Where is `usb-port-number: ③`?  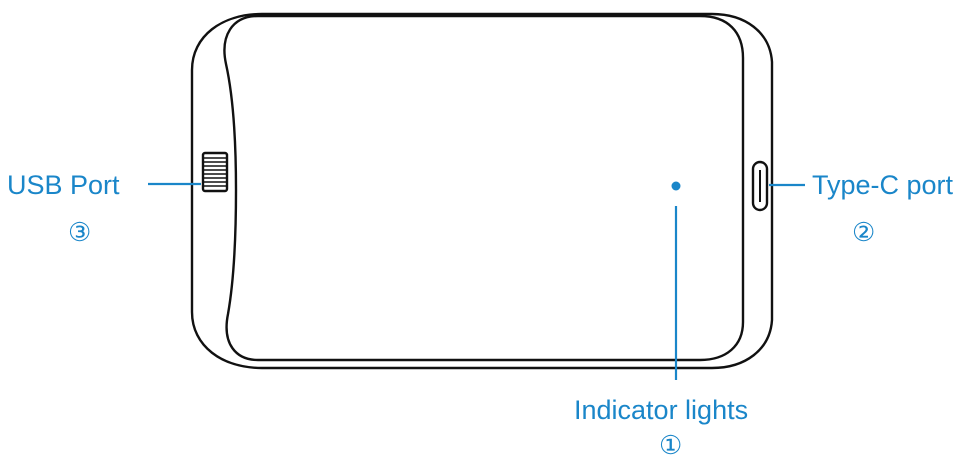
usb-port-number: ③ is located at coordinates (79, 233).